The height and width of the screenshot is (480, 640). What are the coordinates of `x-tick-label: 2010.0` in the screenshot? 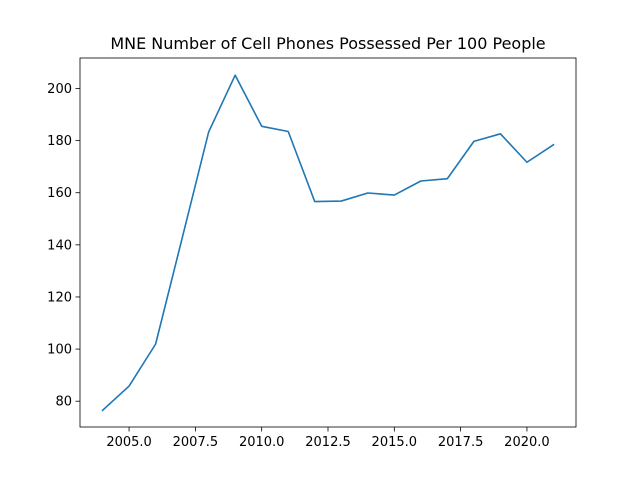 It's located at (262, 442).